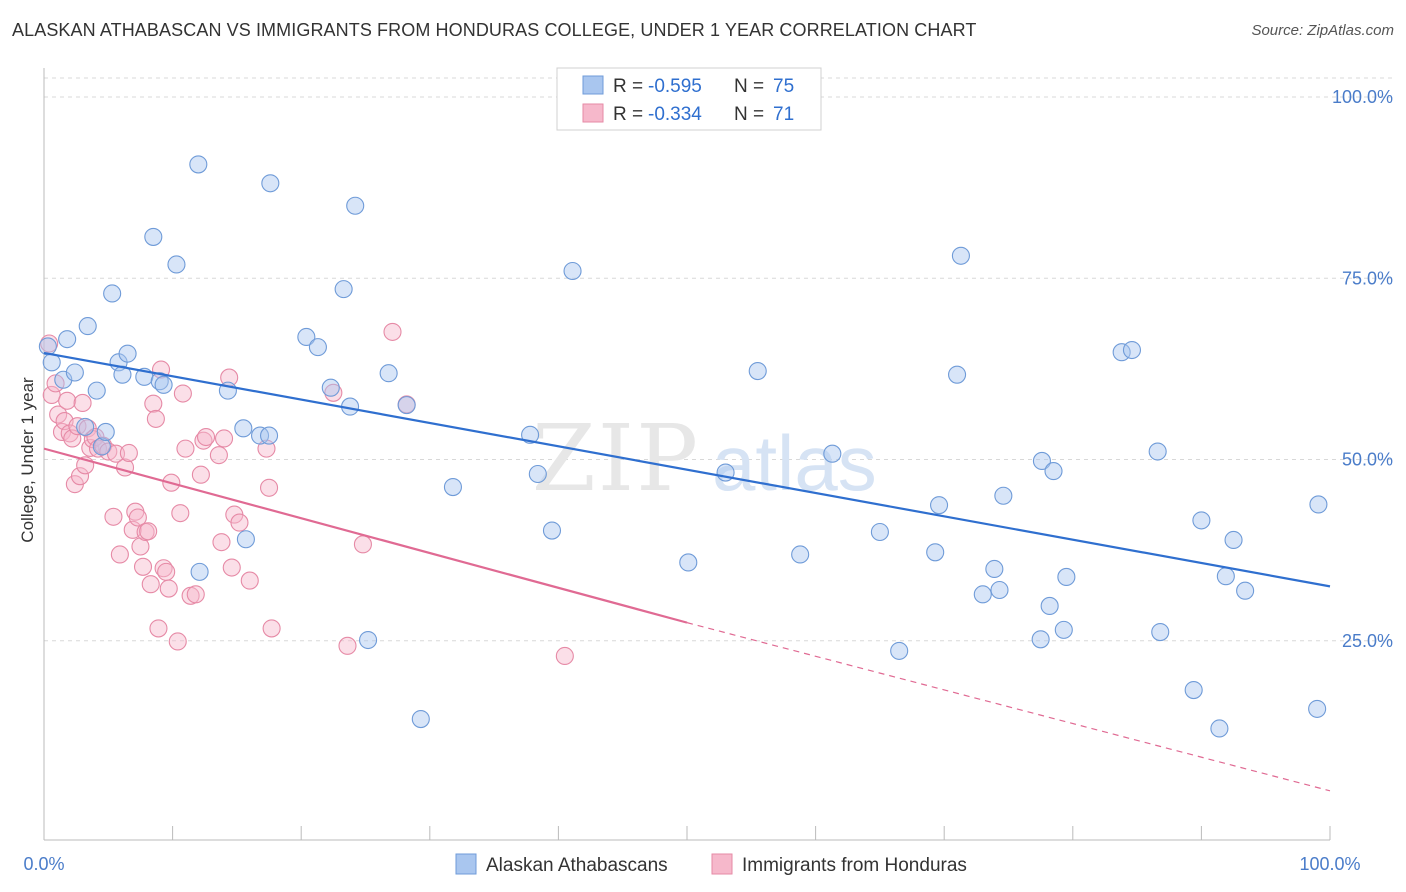 The height and width of the screenshot is (892, 1406). Describe the element at coordinates (593, 113) in the screenshot. I see `stats-legend-swatch-pink` at that location.